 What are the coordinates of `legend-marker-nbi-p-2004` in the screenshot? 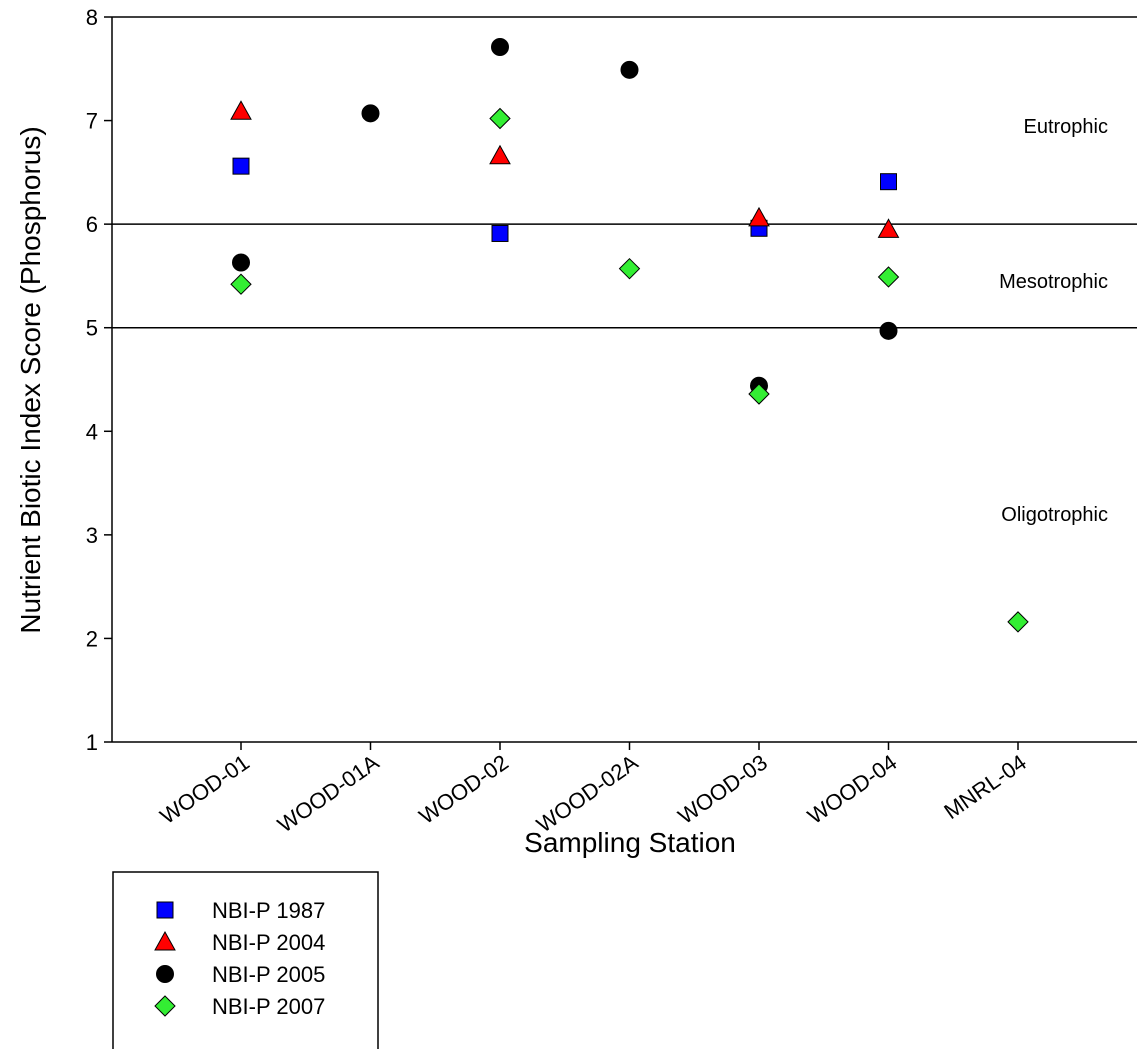 It's located at (165, 940).